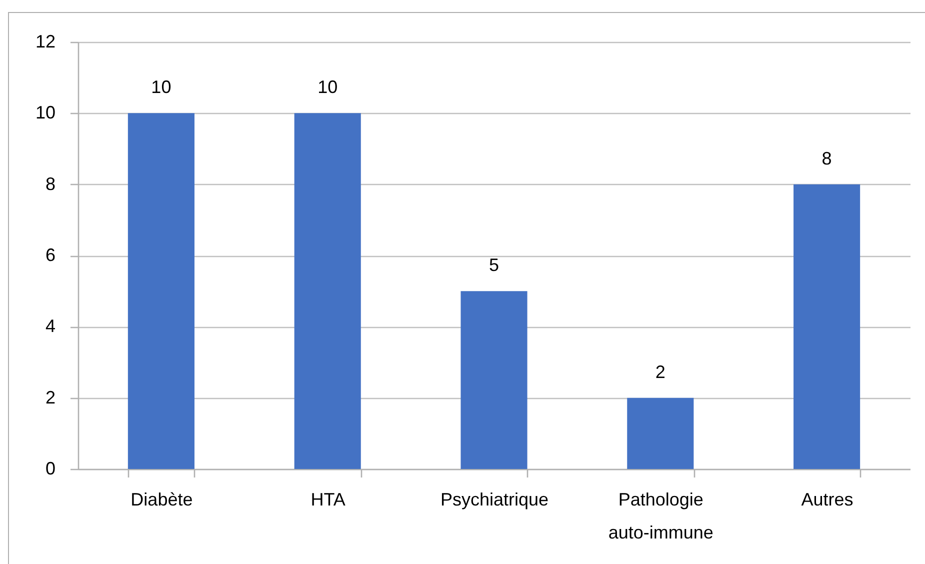 The height and width of the screenshot is (564, 925). What do you see at coordinates (45, 112) in the screenshot?
I see `y-tick-label: 10` at bounding box center [45, 112].